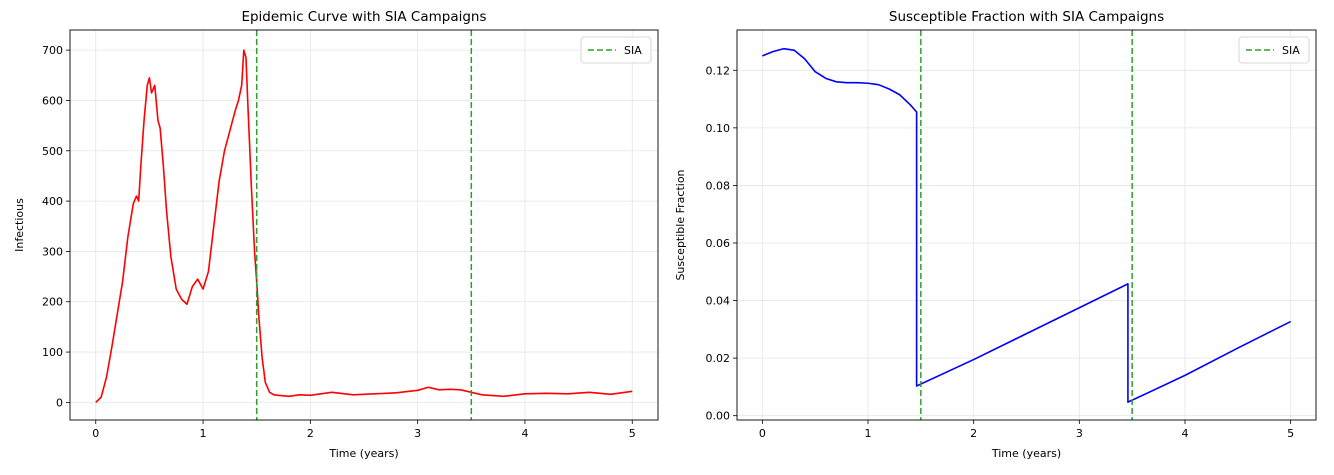 This screenshot has width=1334, height=475. I want to click on y-tick-label: 100, so click(52, 352).